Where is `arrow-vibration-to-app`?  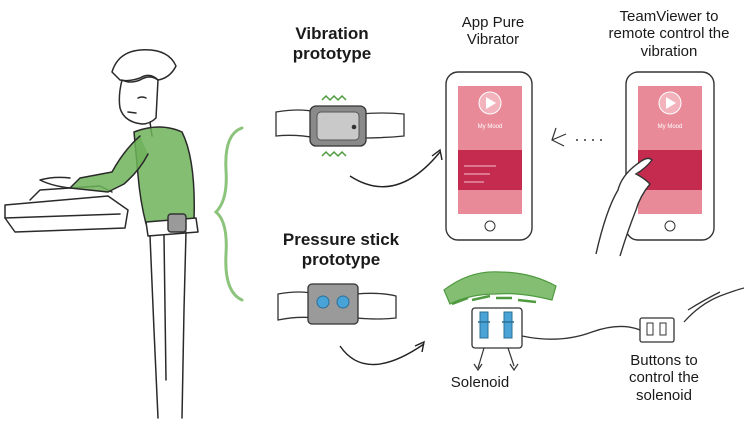
arrow-vibration-to-app is located at coordinates (395, 169).